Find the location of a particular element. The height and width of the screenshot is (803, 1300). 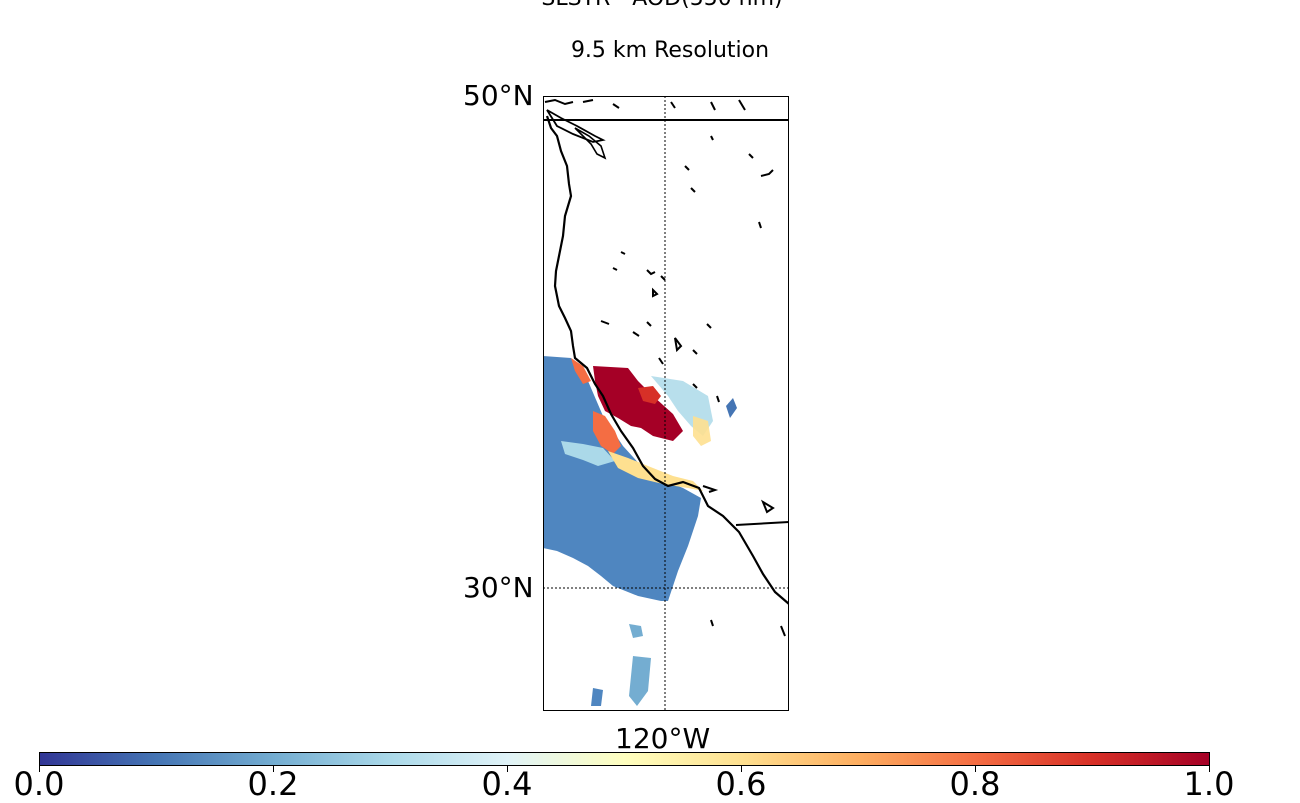

aod-plume-yellow is located at coordinates (655, 471).